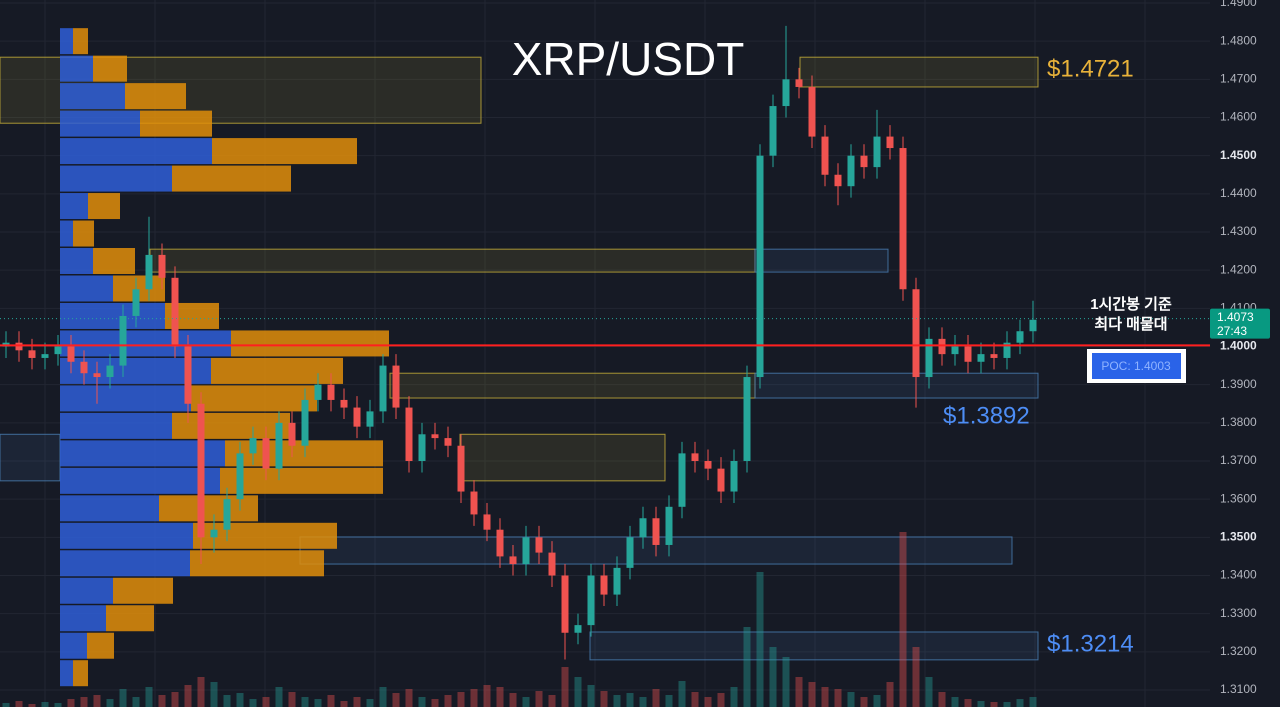  I want to click on price-label: $1.3214, so click(1090, 643).